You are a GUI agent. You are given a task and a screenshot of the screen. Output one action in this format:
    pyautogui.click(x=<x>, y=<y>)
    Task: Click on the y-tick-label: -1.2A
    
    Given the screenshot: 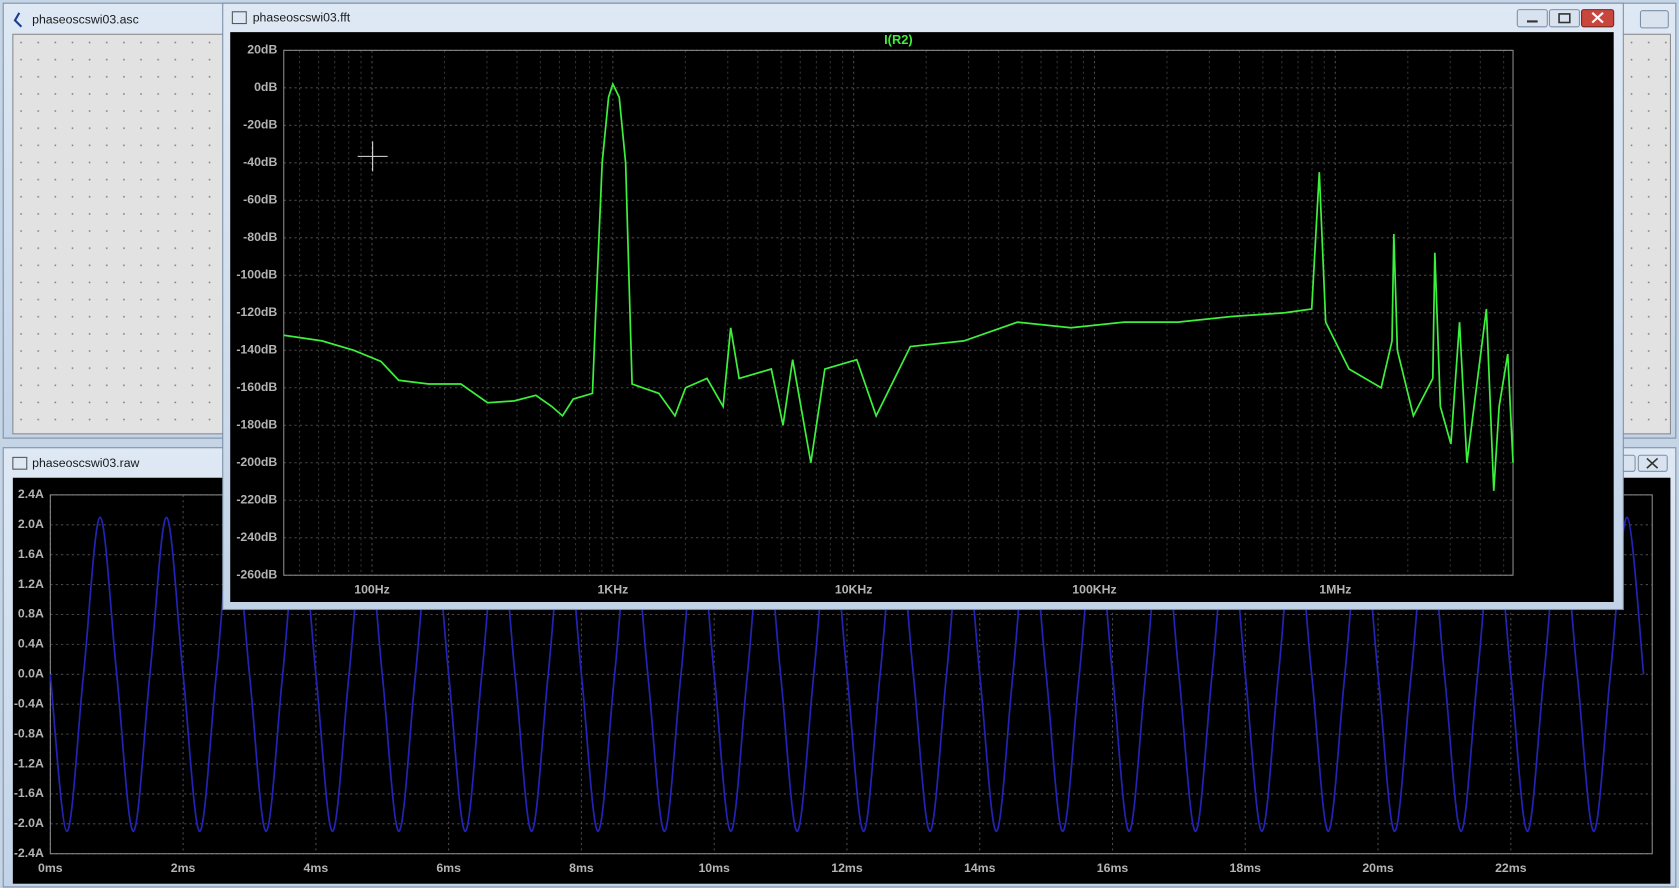 What is the action you would take?
    pyautogui.click(x=29, y=763)
    